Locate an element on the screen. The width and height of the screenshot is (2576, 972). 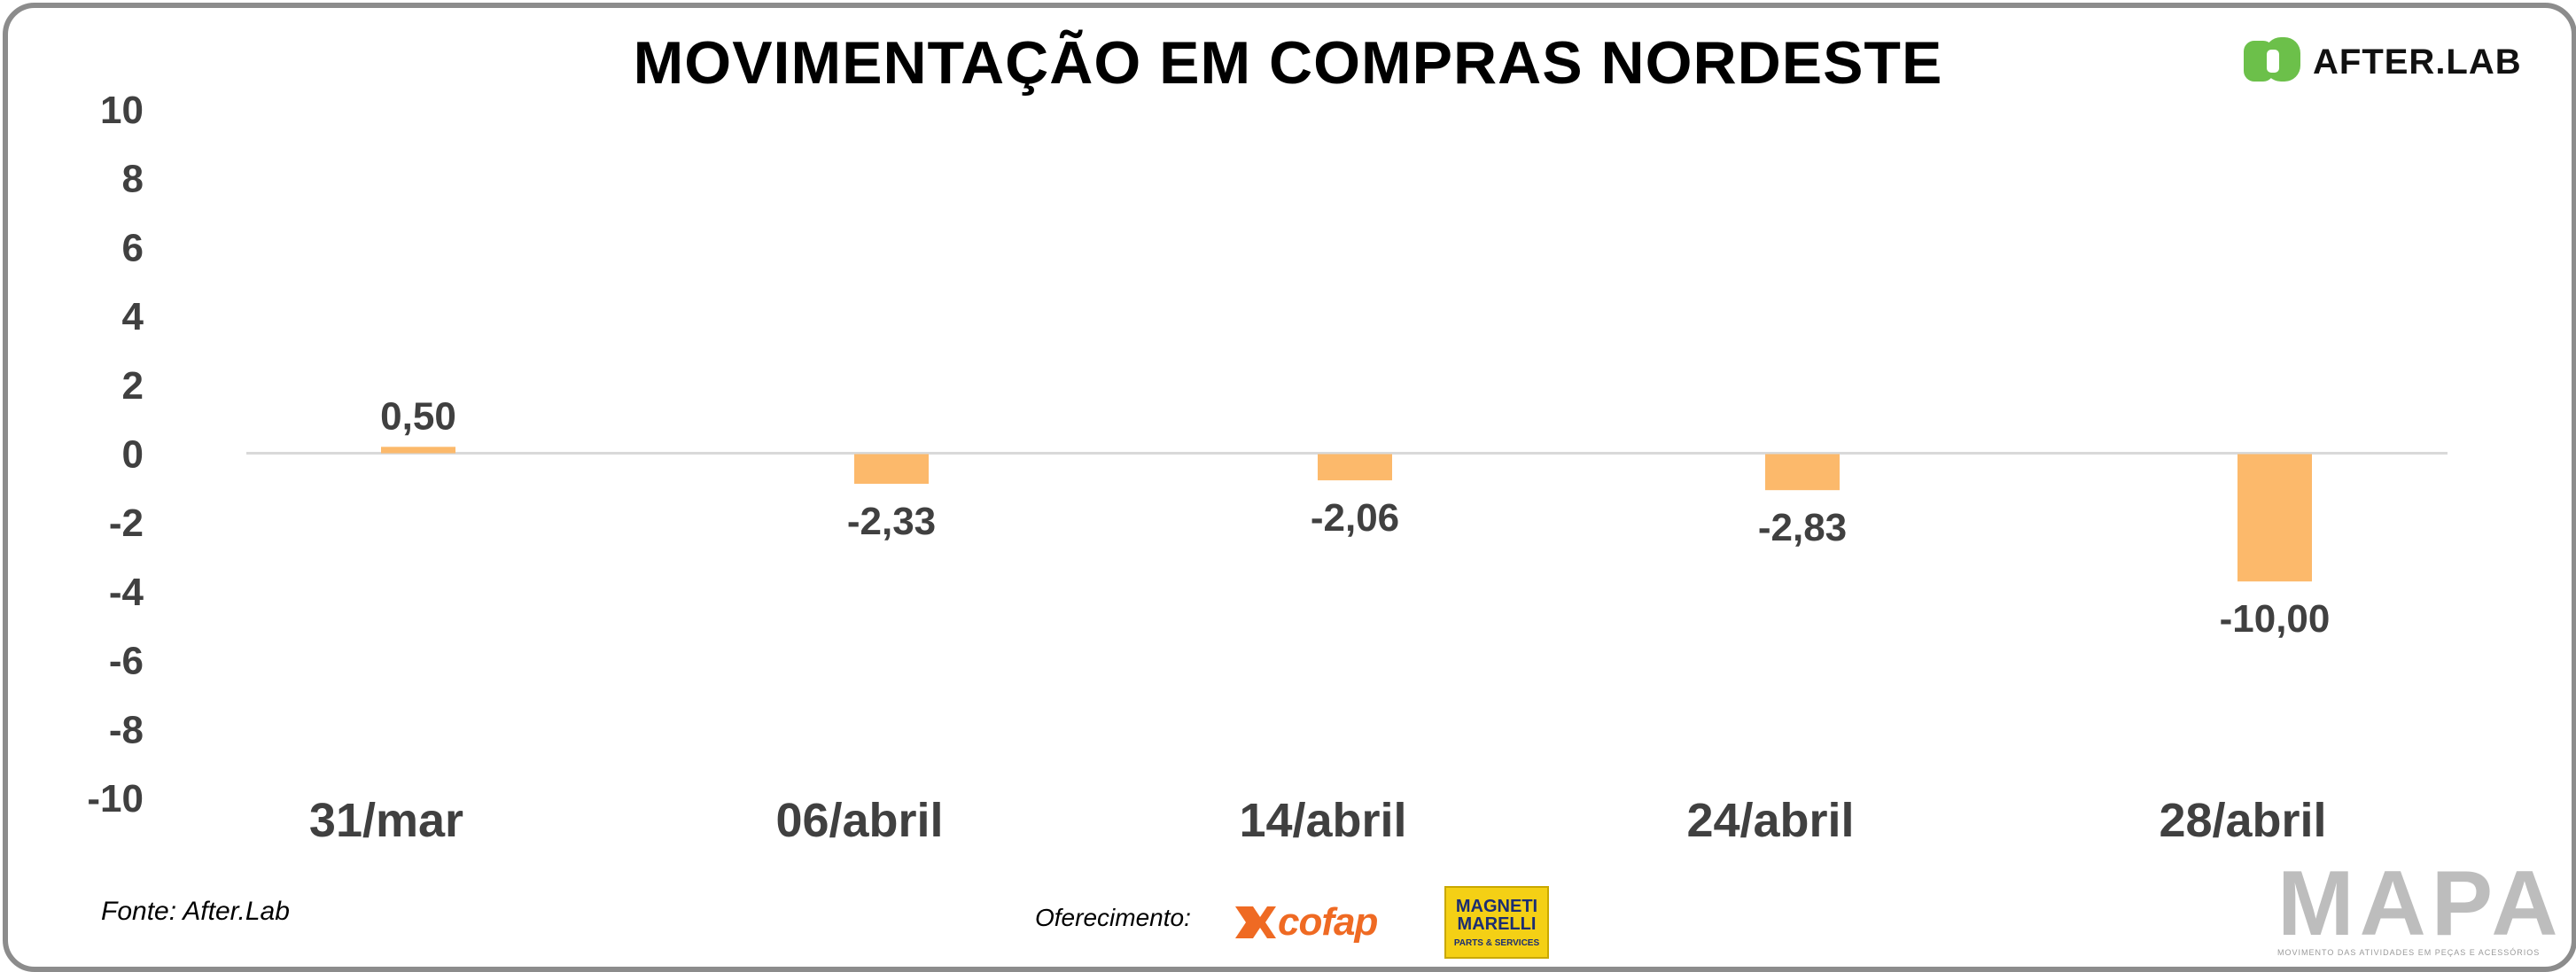
bar-28/abril is located at coordinates (2275, 518).